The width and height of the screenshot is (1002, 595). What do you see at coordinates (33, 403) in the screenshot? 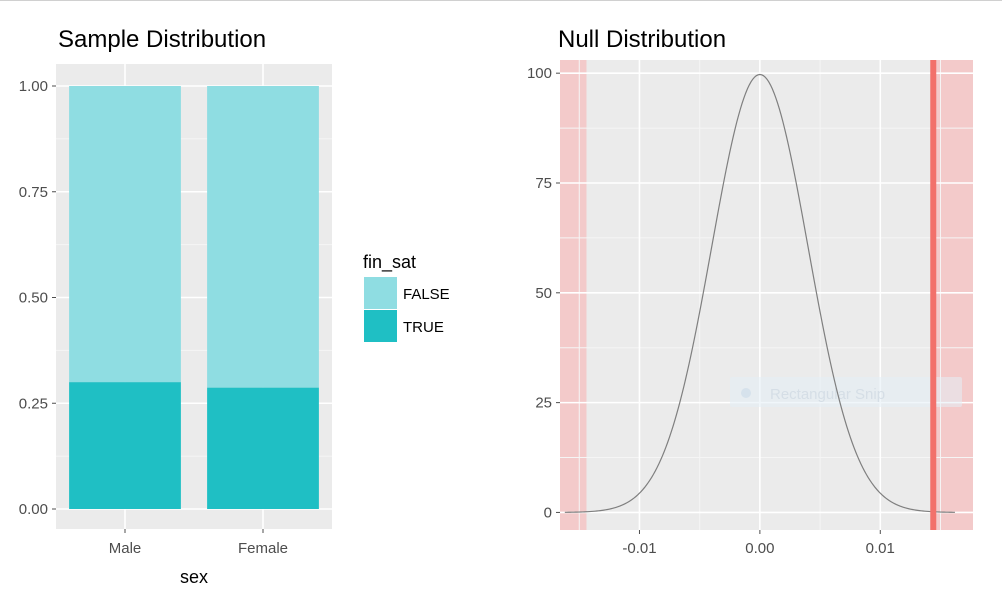
I see `left-y-tick-label: 0.25` at bounding box center [33, 403].